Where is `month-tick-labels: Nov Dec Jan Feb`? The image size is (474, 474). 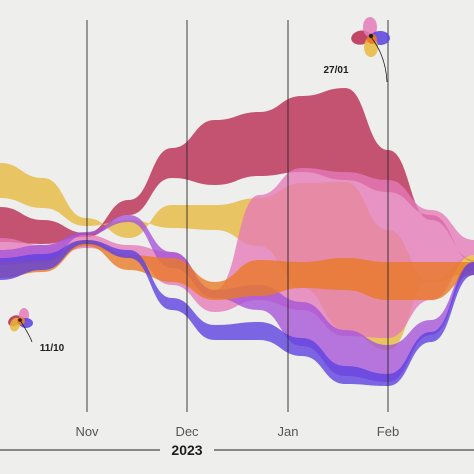 month-tick-labels: Nov Dec Jan Feb is located at coordinates (237, 431).